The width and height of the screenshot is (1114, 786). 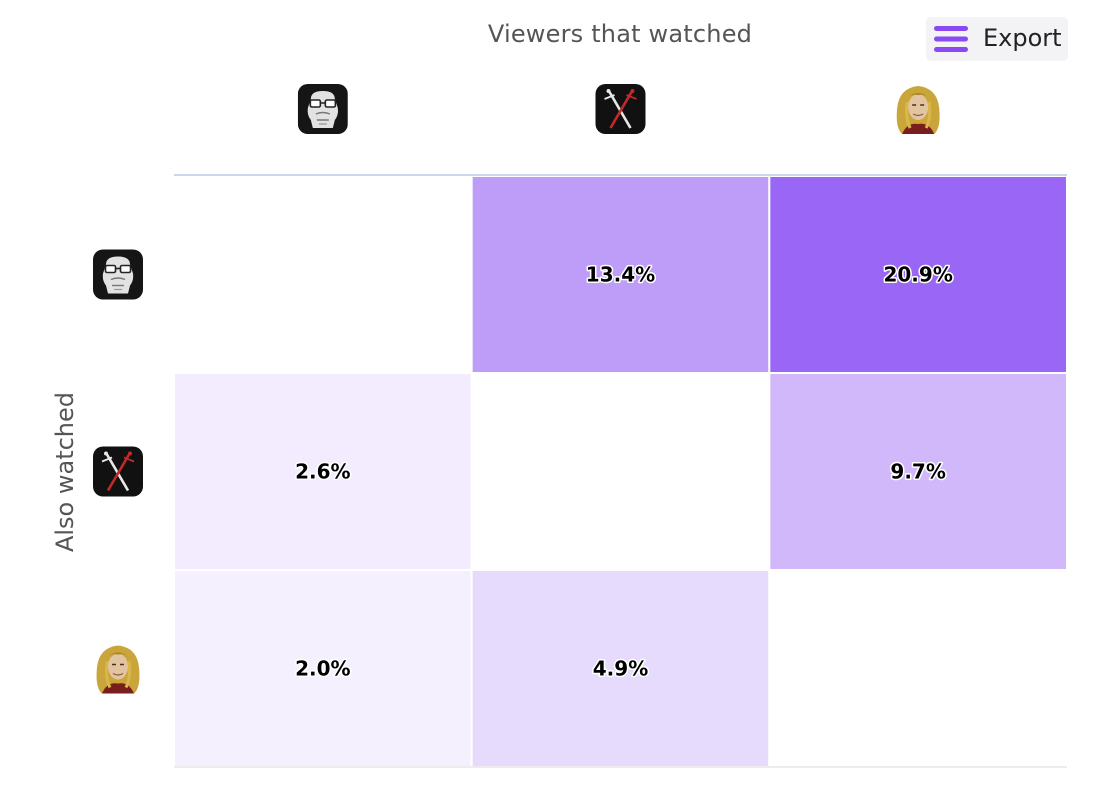 I want to click on export-label: Export, so click(x=1022, y=38).